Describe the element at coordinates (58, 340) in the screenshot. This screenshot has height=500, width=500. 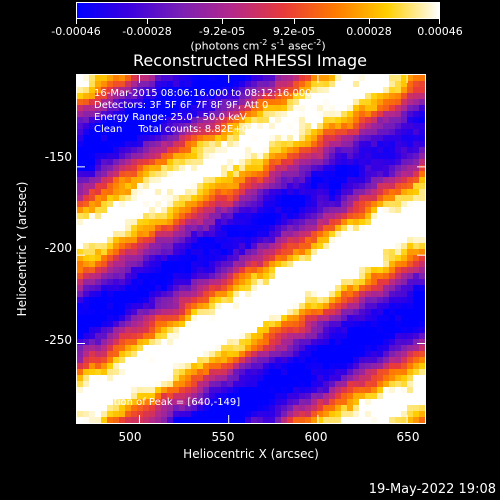
I see `y-tick-label: -250` at that location.